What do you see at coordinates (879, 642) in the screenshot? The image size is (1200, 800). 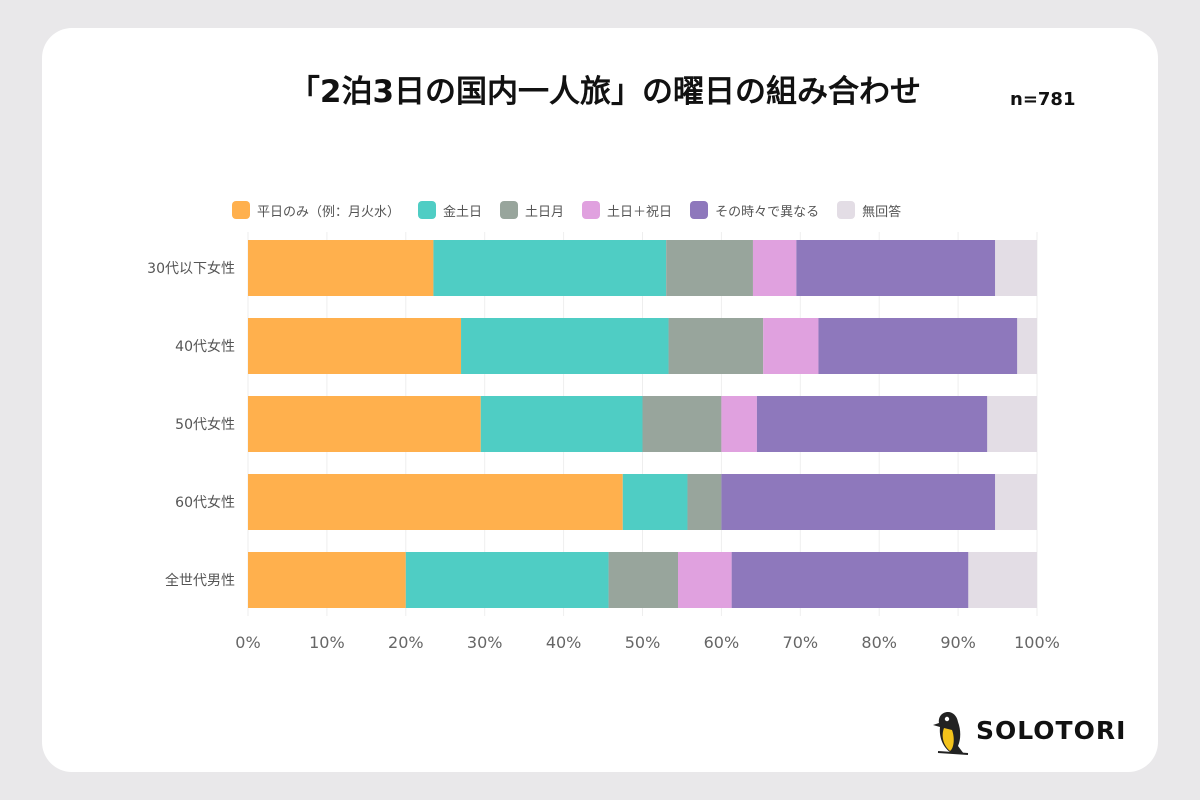 I see `x-tick-label: 80%` at bounding box center [879, 642].